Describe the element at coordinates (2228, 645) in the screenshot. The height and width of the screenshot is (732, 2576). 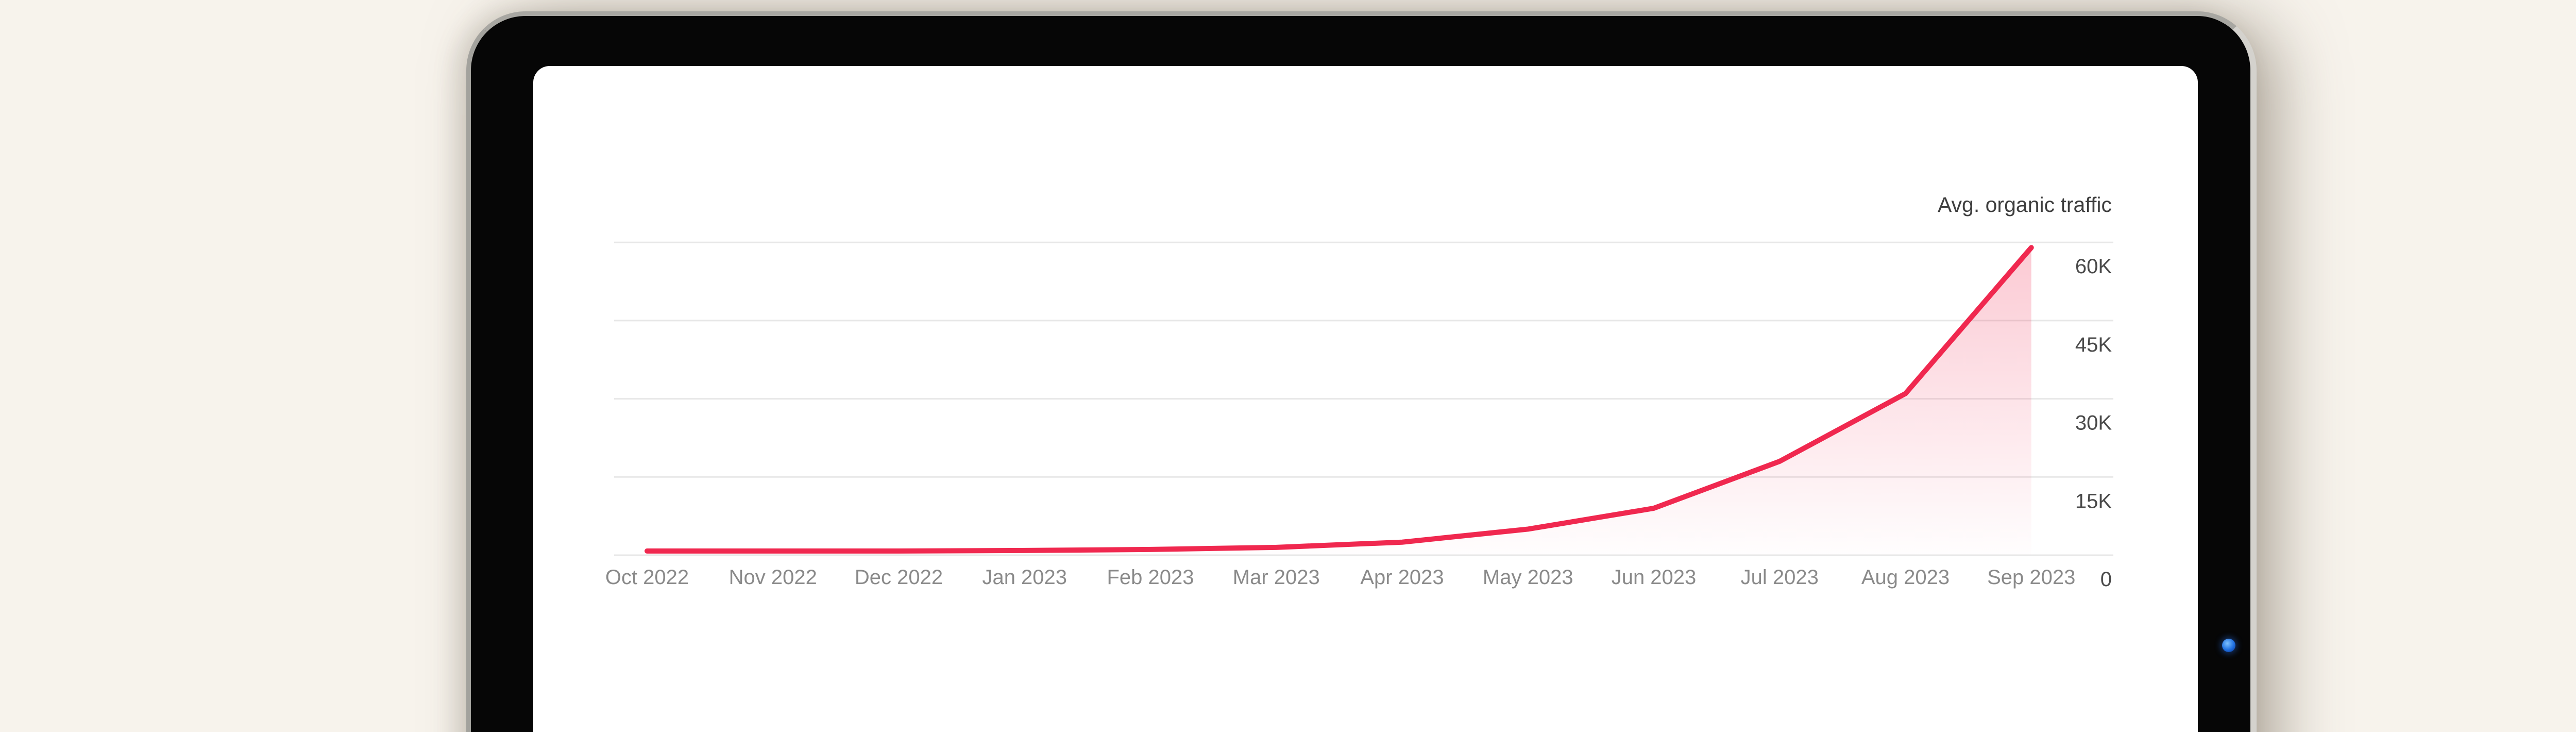
I see `status-led-icon` at that location.